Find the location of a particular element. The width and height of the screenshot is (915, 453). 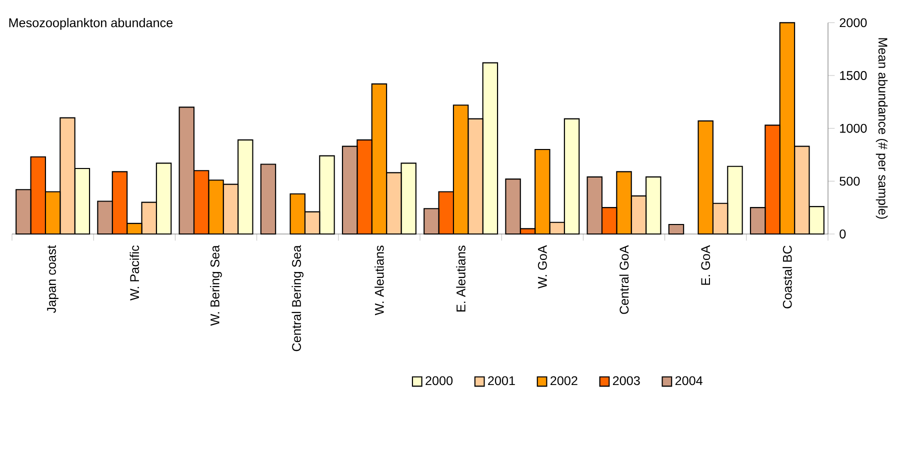

x-tick-label: Central Bering Sea is located at coordinates (298, 298).